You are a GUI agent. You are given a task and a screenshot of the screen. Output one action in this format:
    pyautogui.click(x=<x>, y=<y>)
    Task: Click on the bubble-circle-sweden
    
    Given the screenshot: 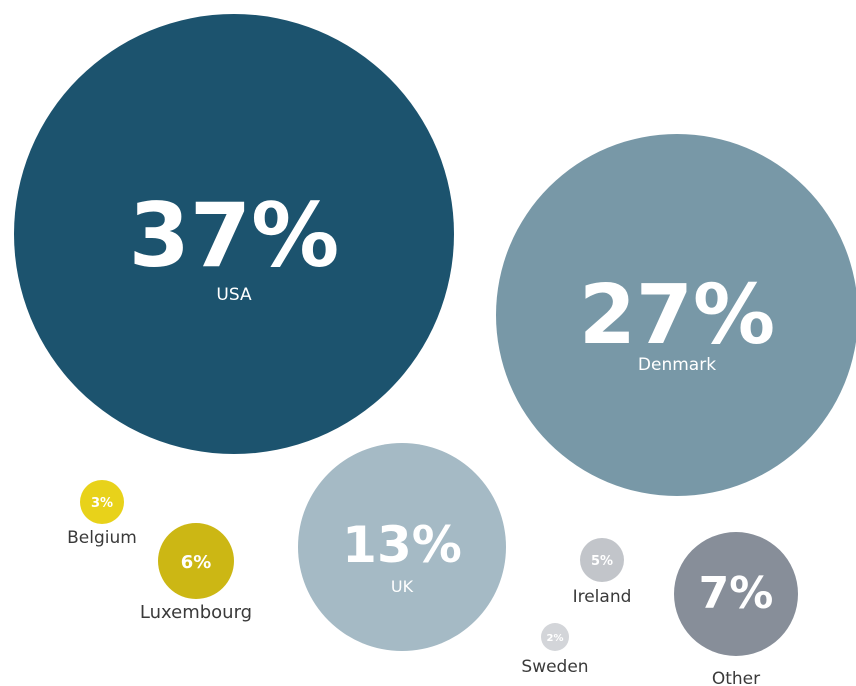 What is the action you would take?
    pyautogui.click(x=555, y=637)
    